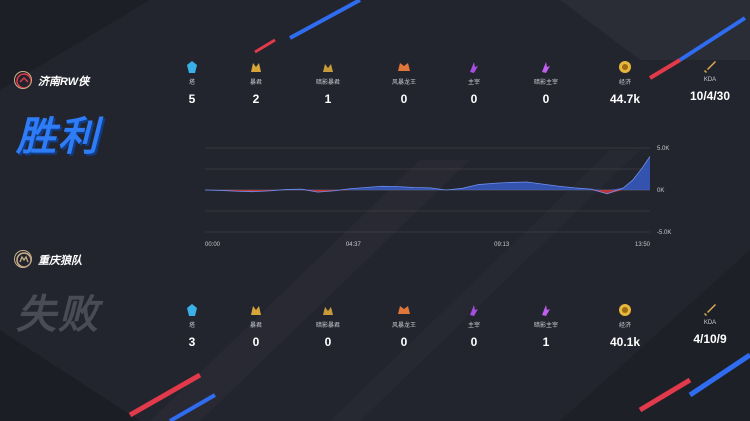 The height and width of the screenshot is (421, 750). Describe the element at coordinates (404, 342) in the screenshot. I see `loser-storm-dragon-value: 0` at that location.